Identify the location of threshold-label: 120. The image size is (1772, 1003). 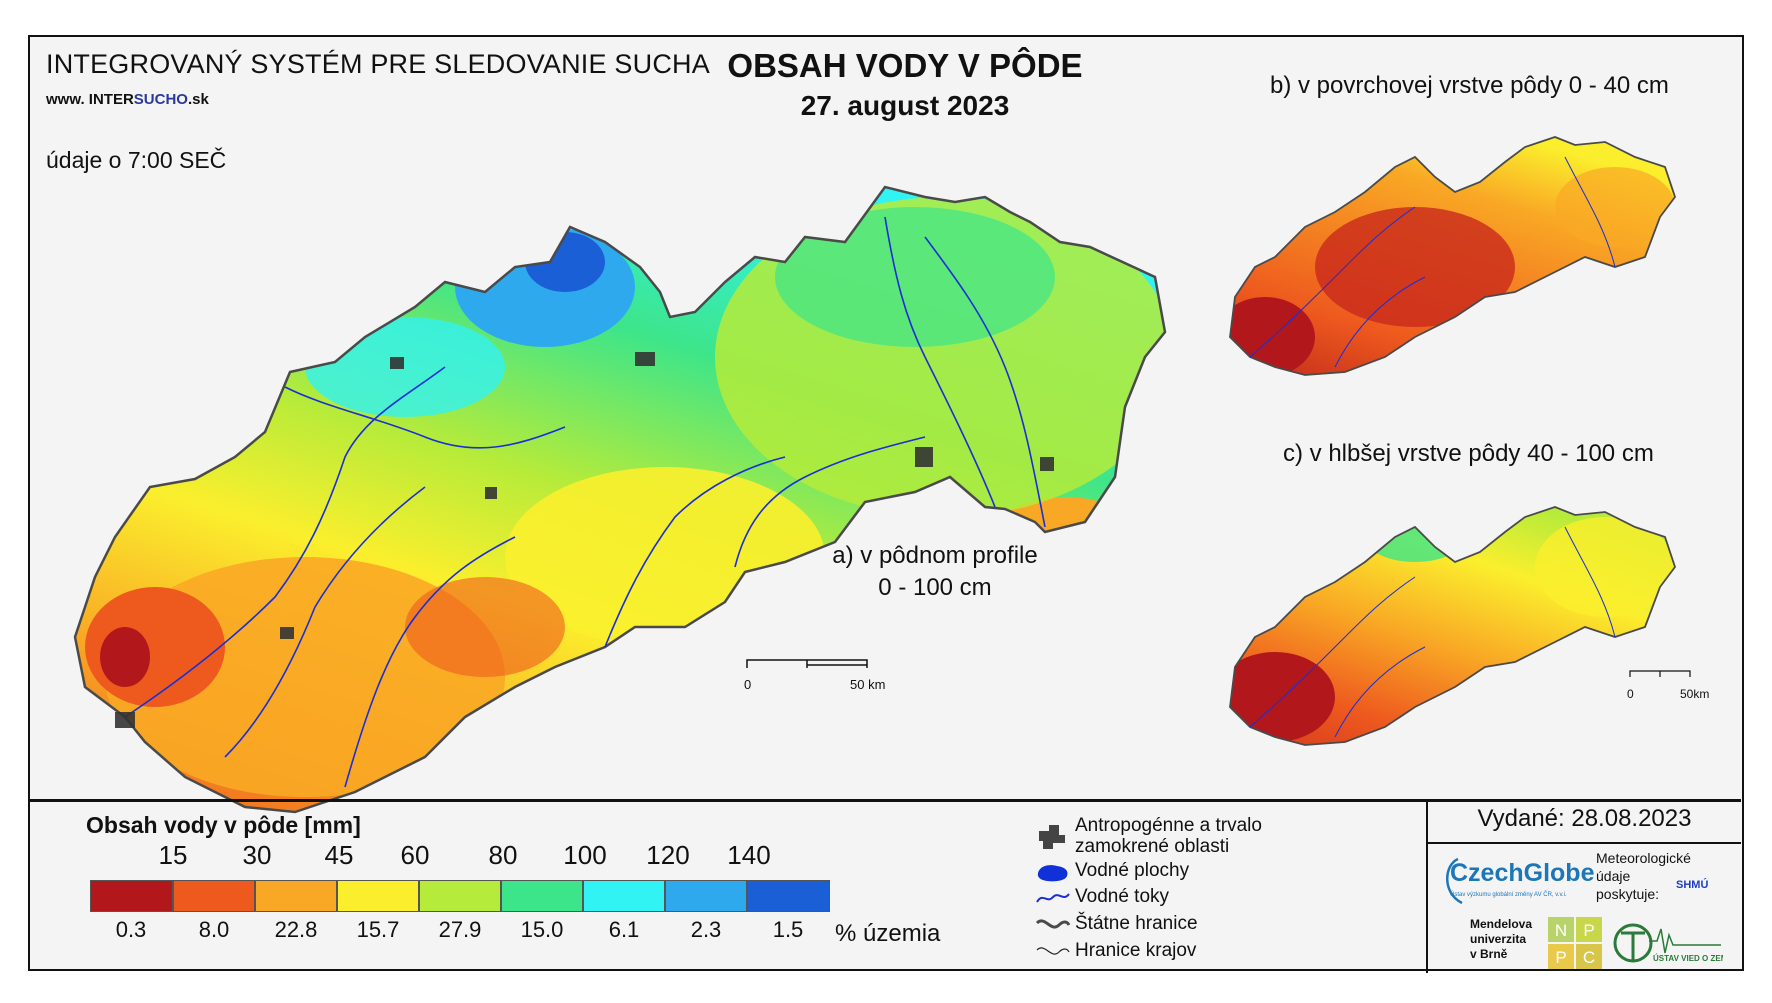
(668, 855).